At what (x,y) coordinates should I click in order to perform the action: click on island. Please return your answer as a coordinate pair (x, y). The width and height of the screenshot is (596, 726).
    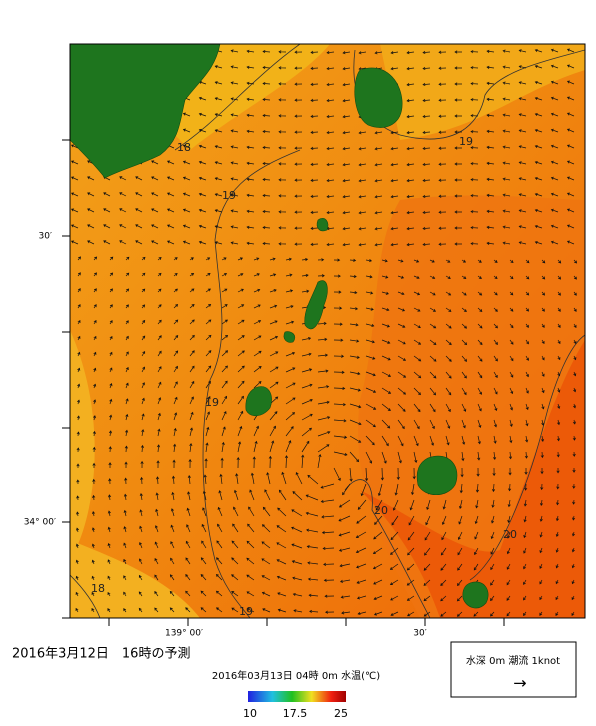
    Looking at the image, I should click on (437, 475).